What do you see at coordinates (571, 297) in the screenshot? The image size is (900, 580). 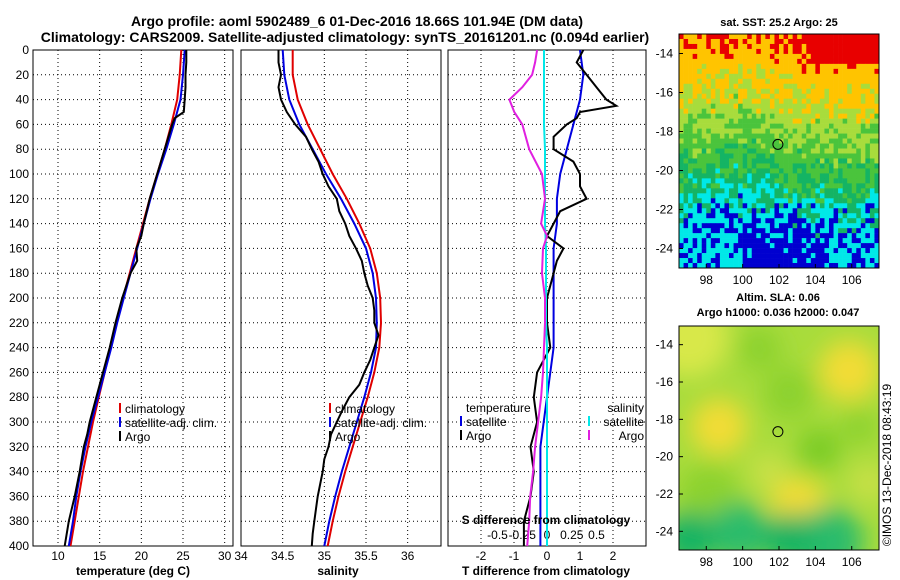 I see `series-line-temperature-argo` at bounding box center [571, 297].